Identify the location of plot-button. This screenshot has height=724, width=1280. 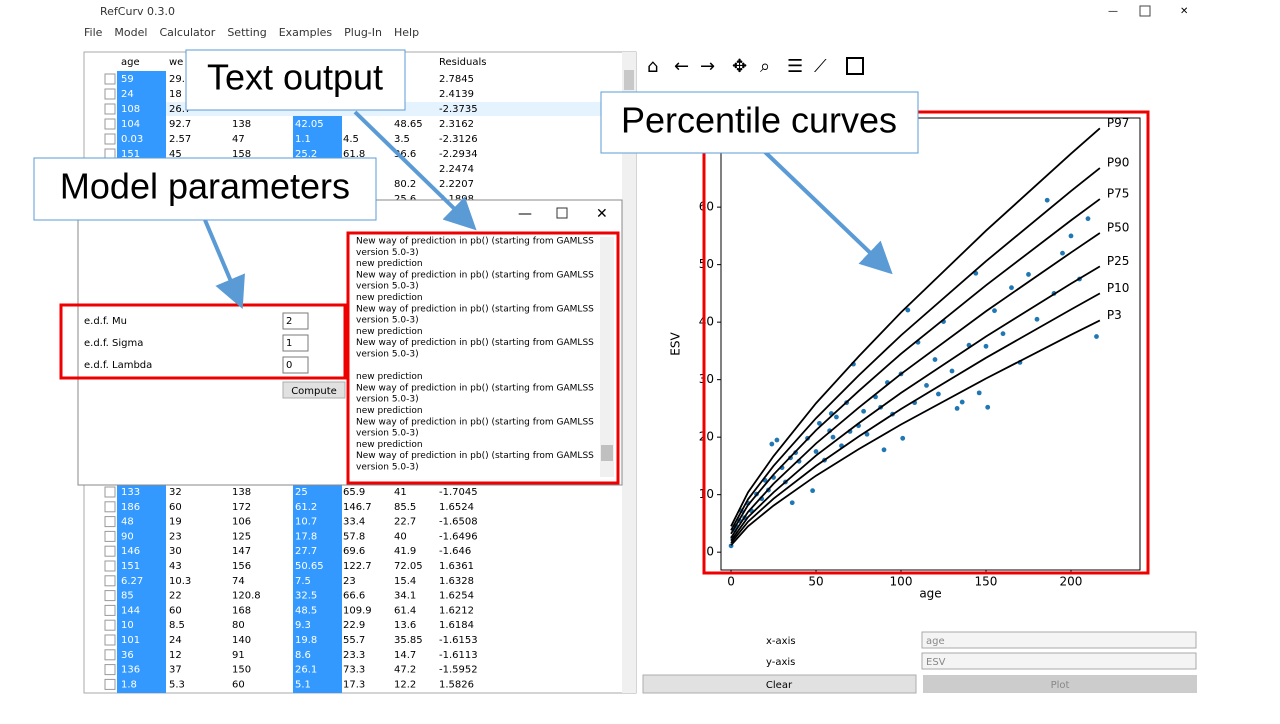
(1060, 684).